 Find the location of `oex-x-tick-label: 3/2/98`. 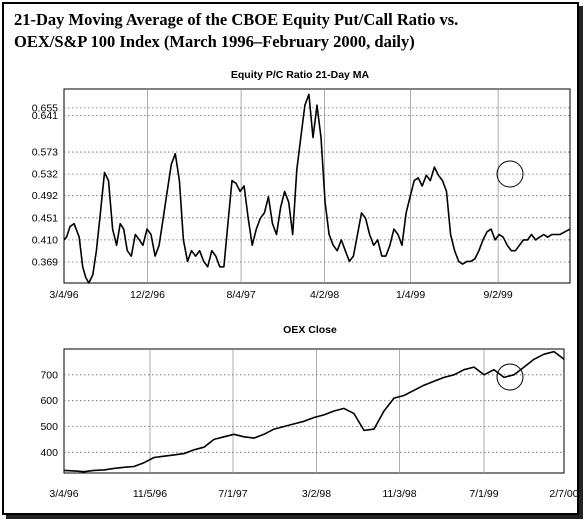

oex-x-tick-label: 3/2/98 is located at coordinates (316, 494).